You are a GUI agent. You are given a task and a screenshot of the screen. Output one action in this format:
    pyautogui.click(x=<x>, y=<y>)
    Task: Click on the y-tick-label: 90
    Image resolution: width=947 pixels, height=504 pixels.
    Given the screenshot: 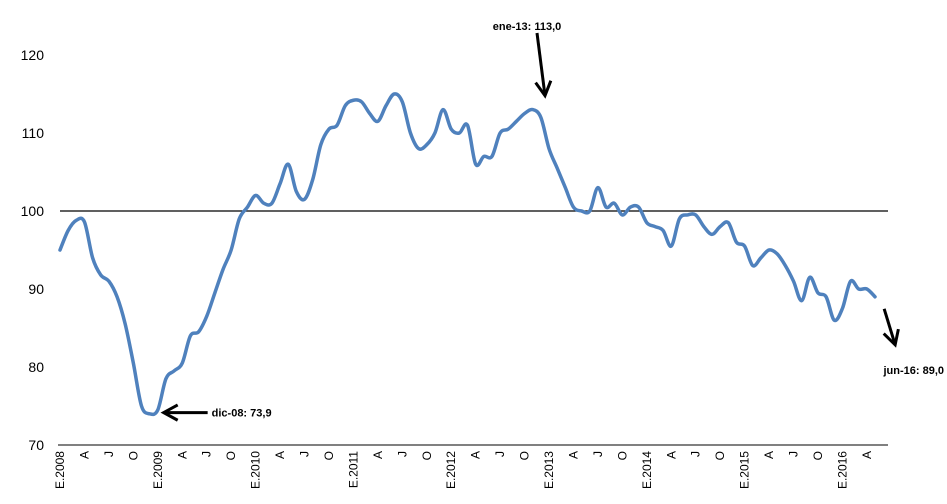 What is the action you would take?
    pyautogui.click(x=36, y=289)
    